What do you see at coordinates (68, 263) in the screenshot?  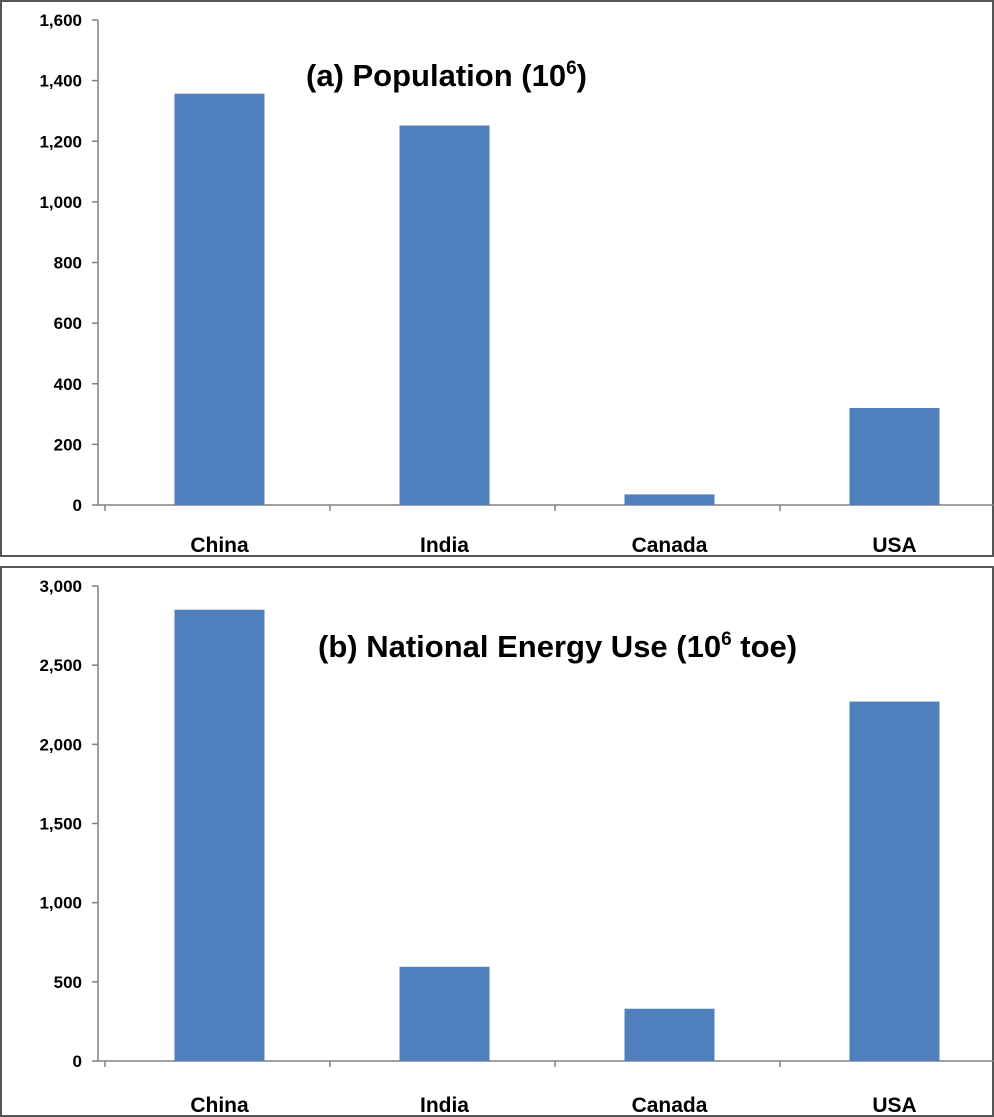 I see `y-tick-label: 800` at bounding box center [68, 263].